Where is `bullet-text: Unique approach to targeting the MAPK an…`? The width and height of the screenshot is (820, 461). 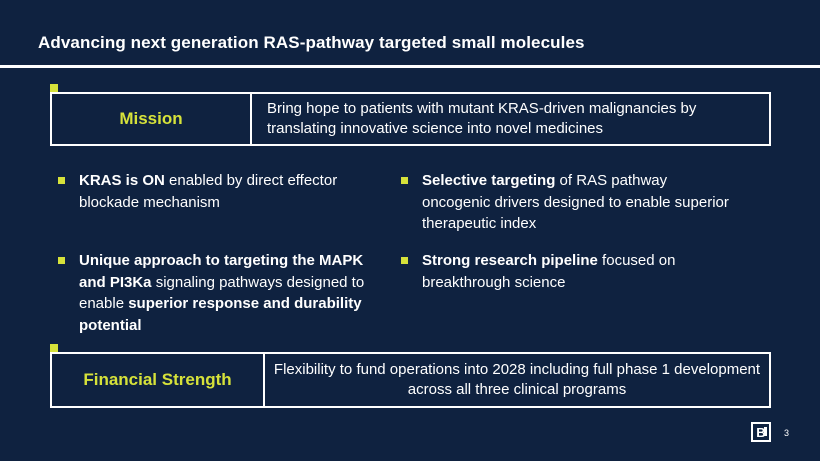
bullet-text: Unique approach to targeting the MAPK an… is located at coordinates (221, 293).